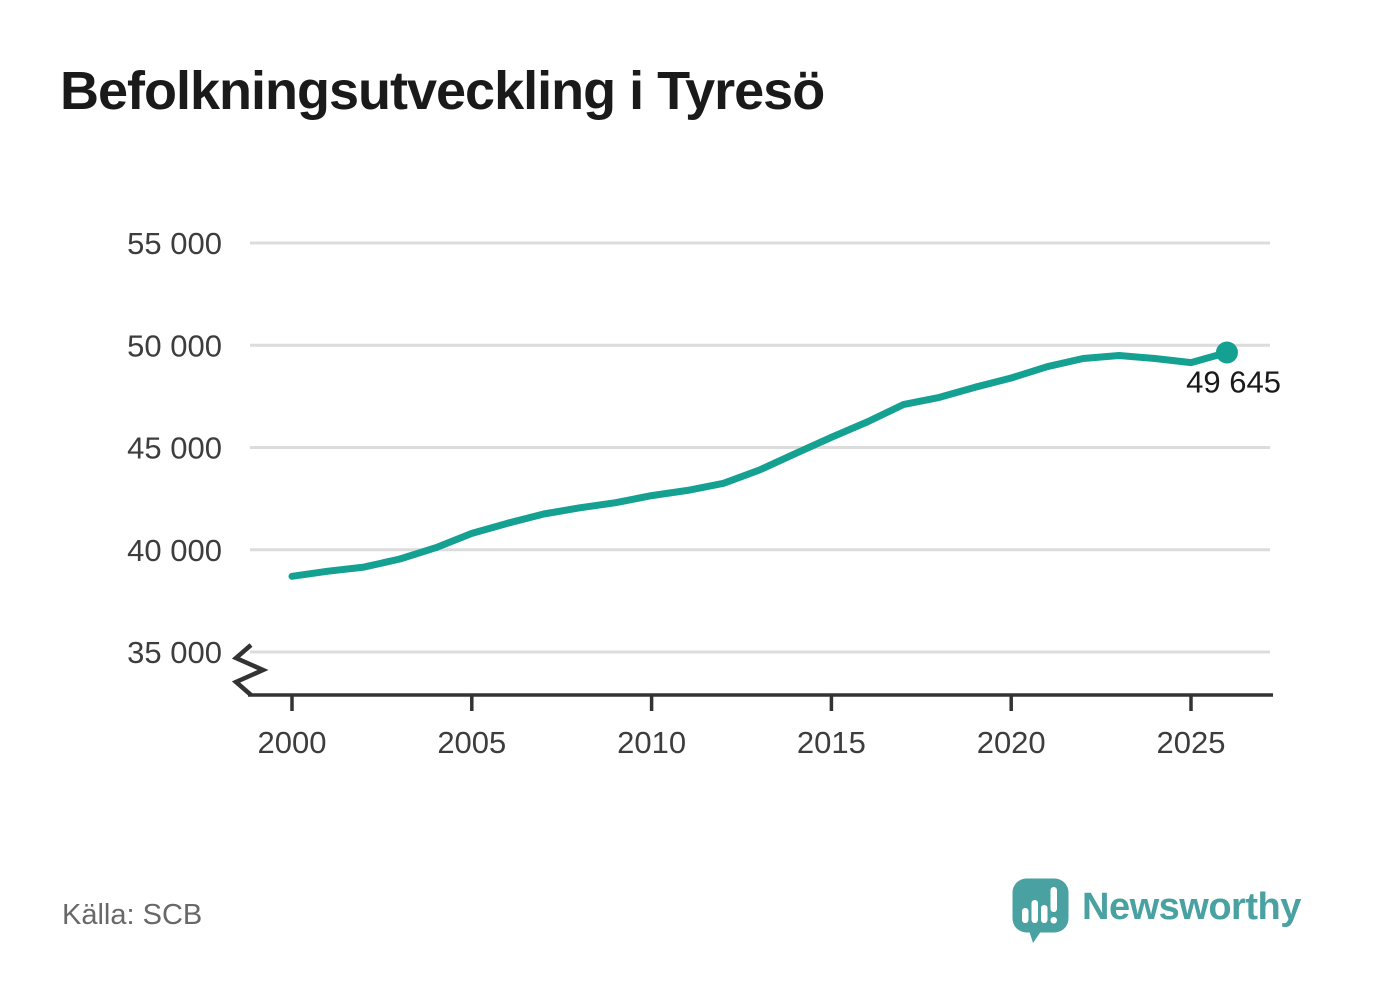 Image resolution: width=1382 pixels, height=999 pixels. Describe the element at coordinates (292, 742) in the screenshot. I see `x-axis-tick-label: 2000` at that location.